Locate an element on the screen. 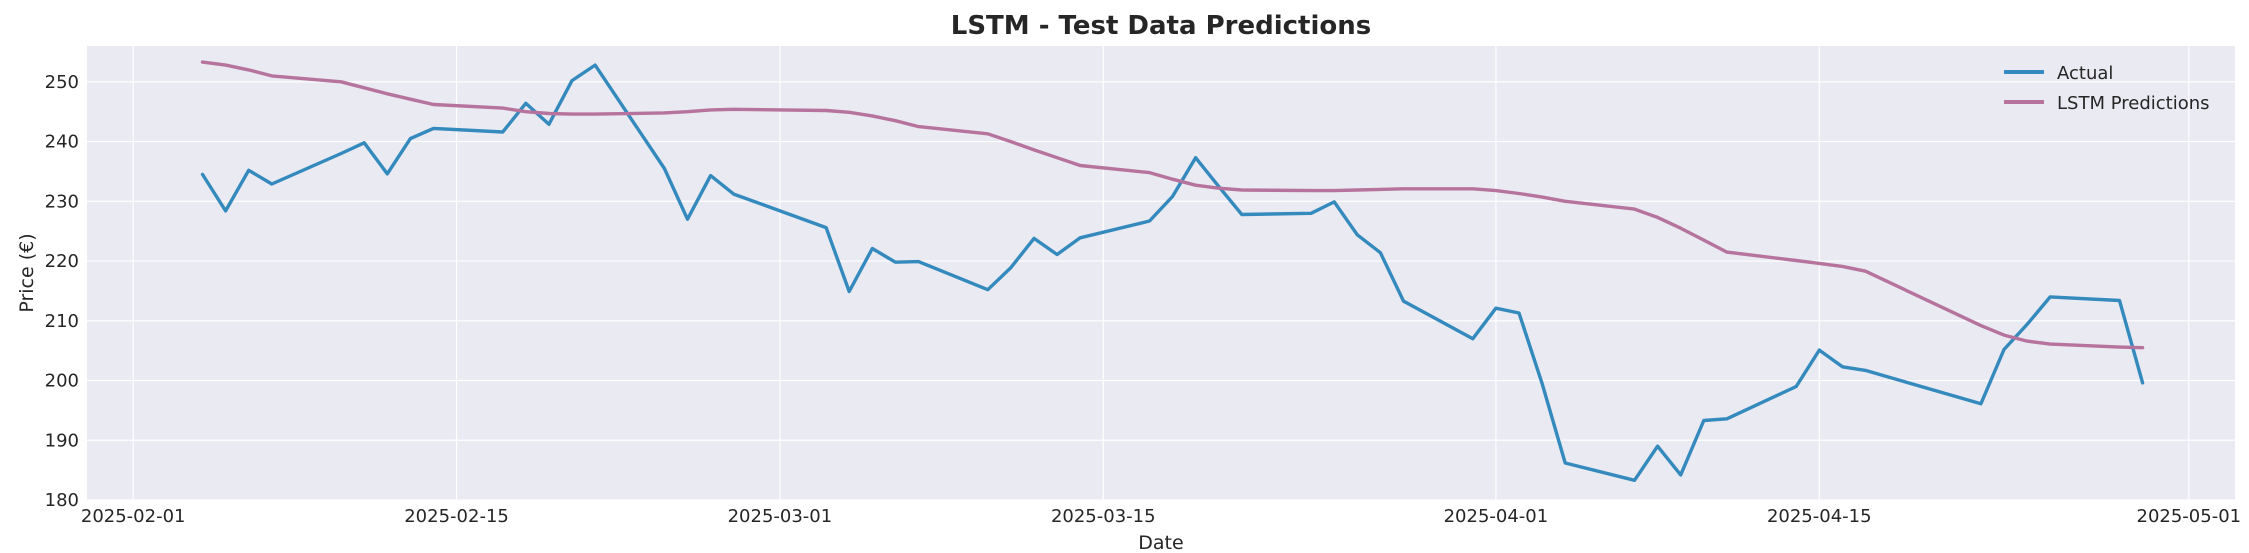 The height and width of the screenshot is (553, 2249). x-tick-label: 2025-04-01 is located at coordinates (1496, 516).